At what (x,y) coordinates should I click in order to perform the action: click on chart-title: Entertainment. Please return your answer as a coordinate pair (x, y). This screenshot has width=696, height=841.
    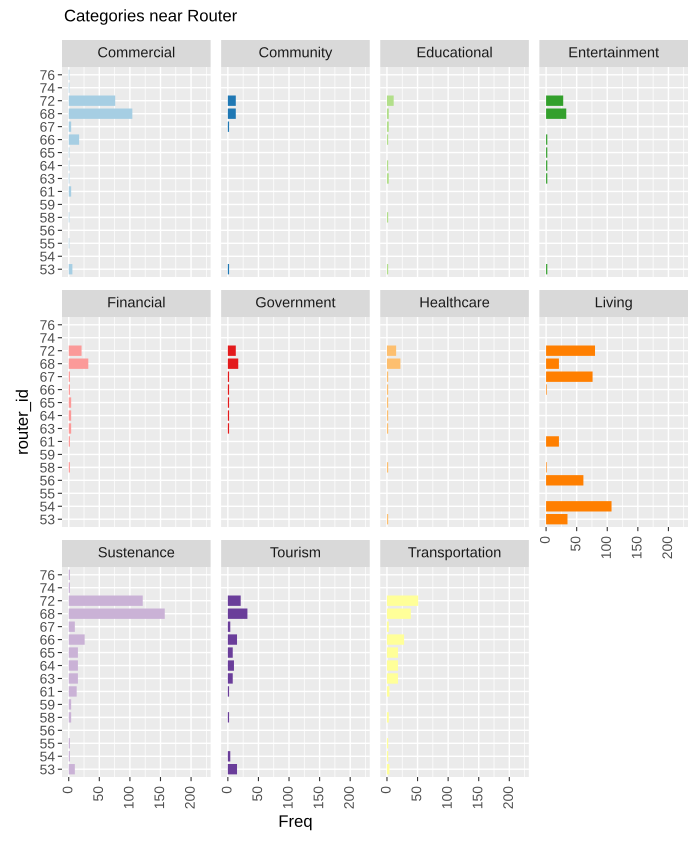
    Looking at the image, I should click on (614, 52).